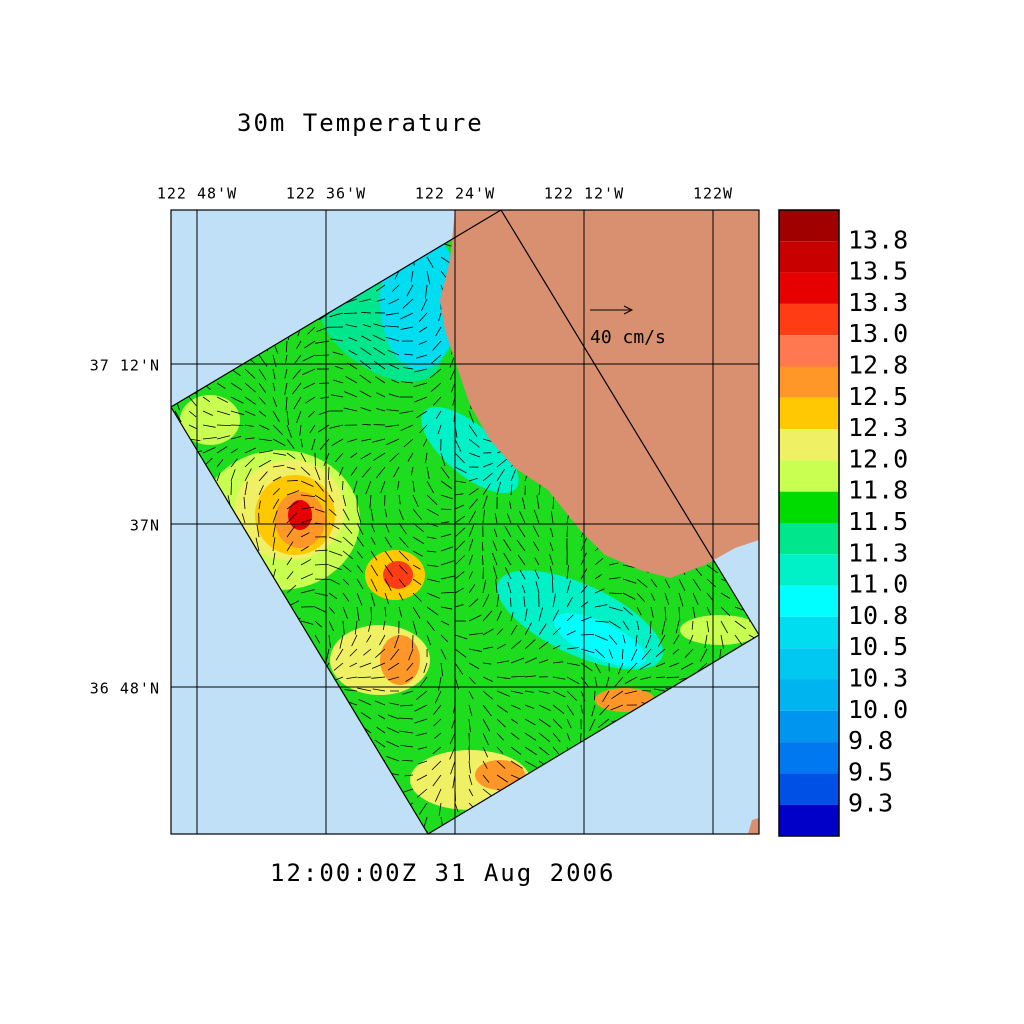 This screenshot has height=1024, width=1024. Describe the element at coordinates (878, 271) in the screenshot. I see `colorbar-label: 13.5` at that location.